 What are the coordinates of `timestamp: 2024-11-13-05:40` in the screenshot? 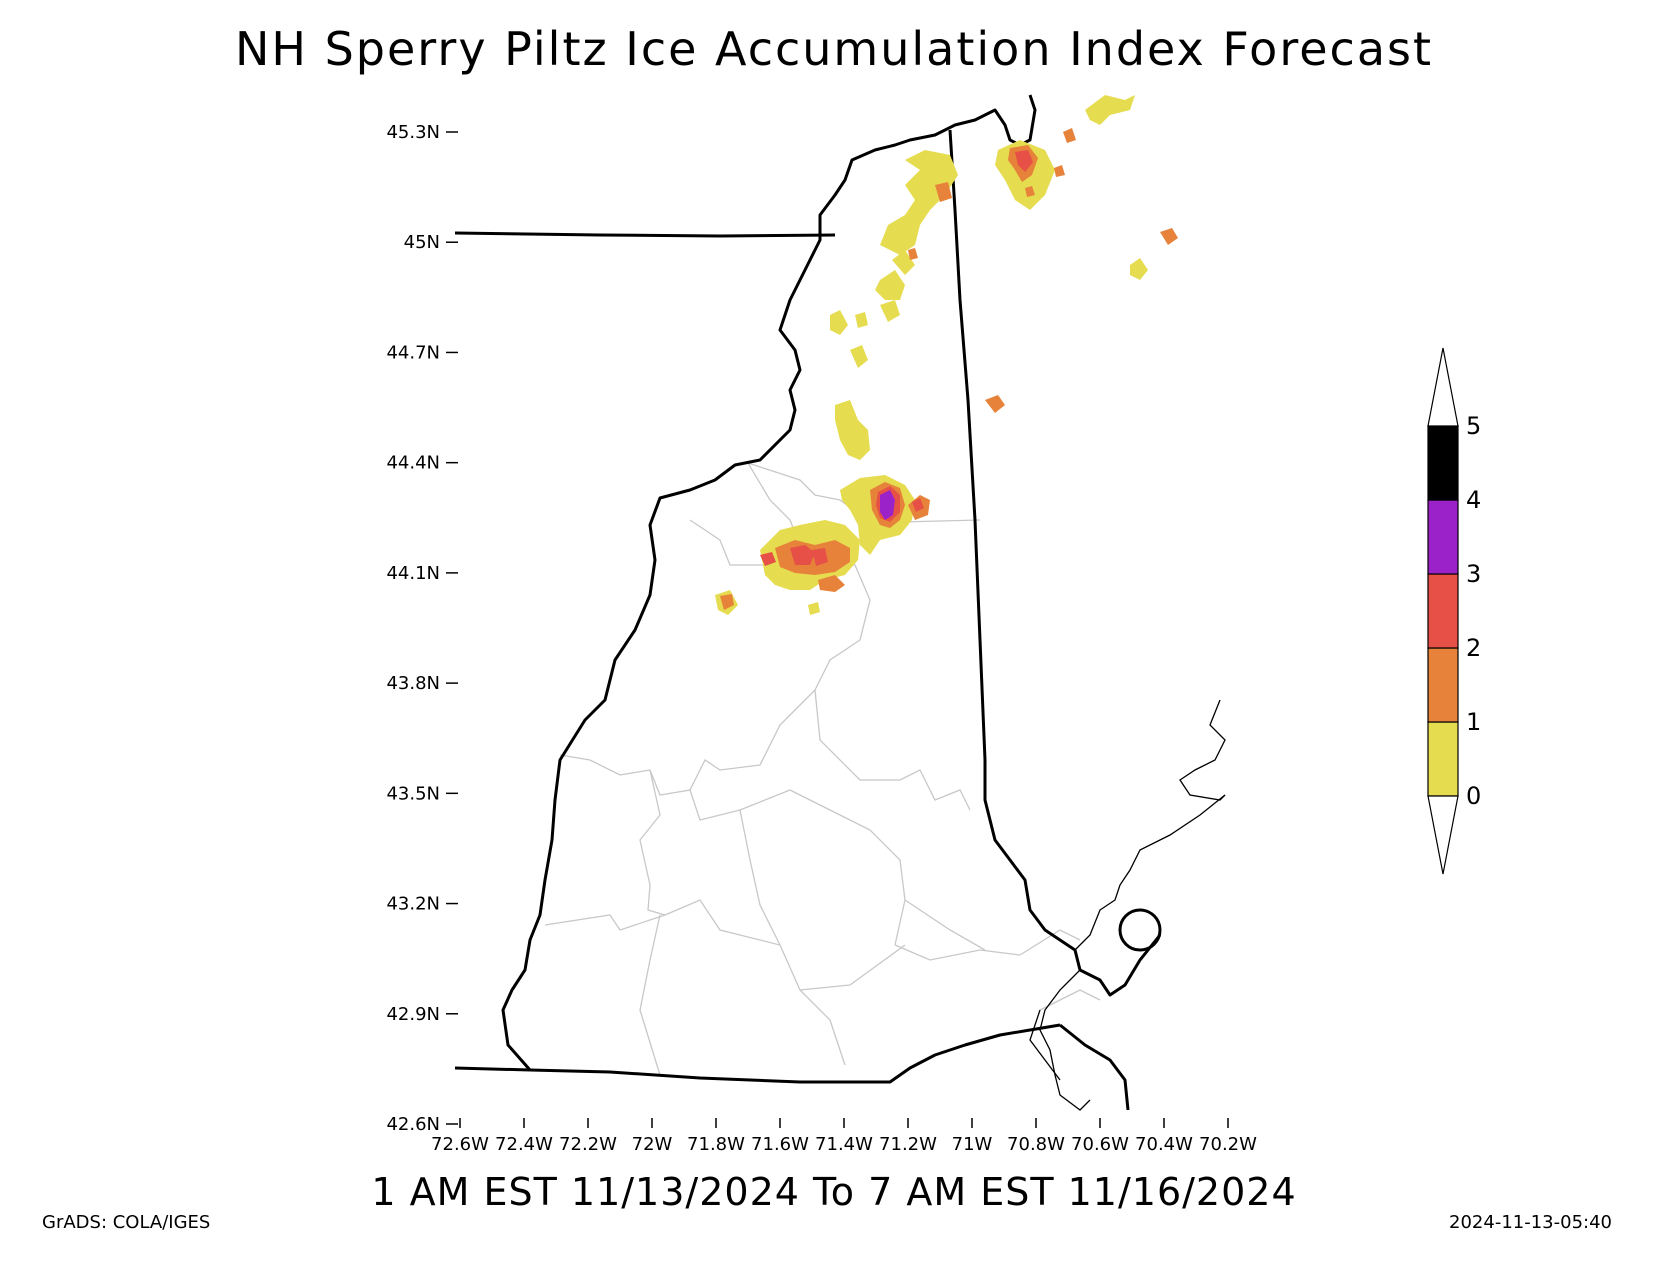 It's located at (1530, 1222).